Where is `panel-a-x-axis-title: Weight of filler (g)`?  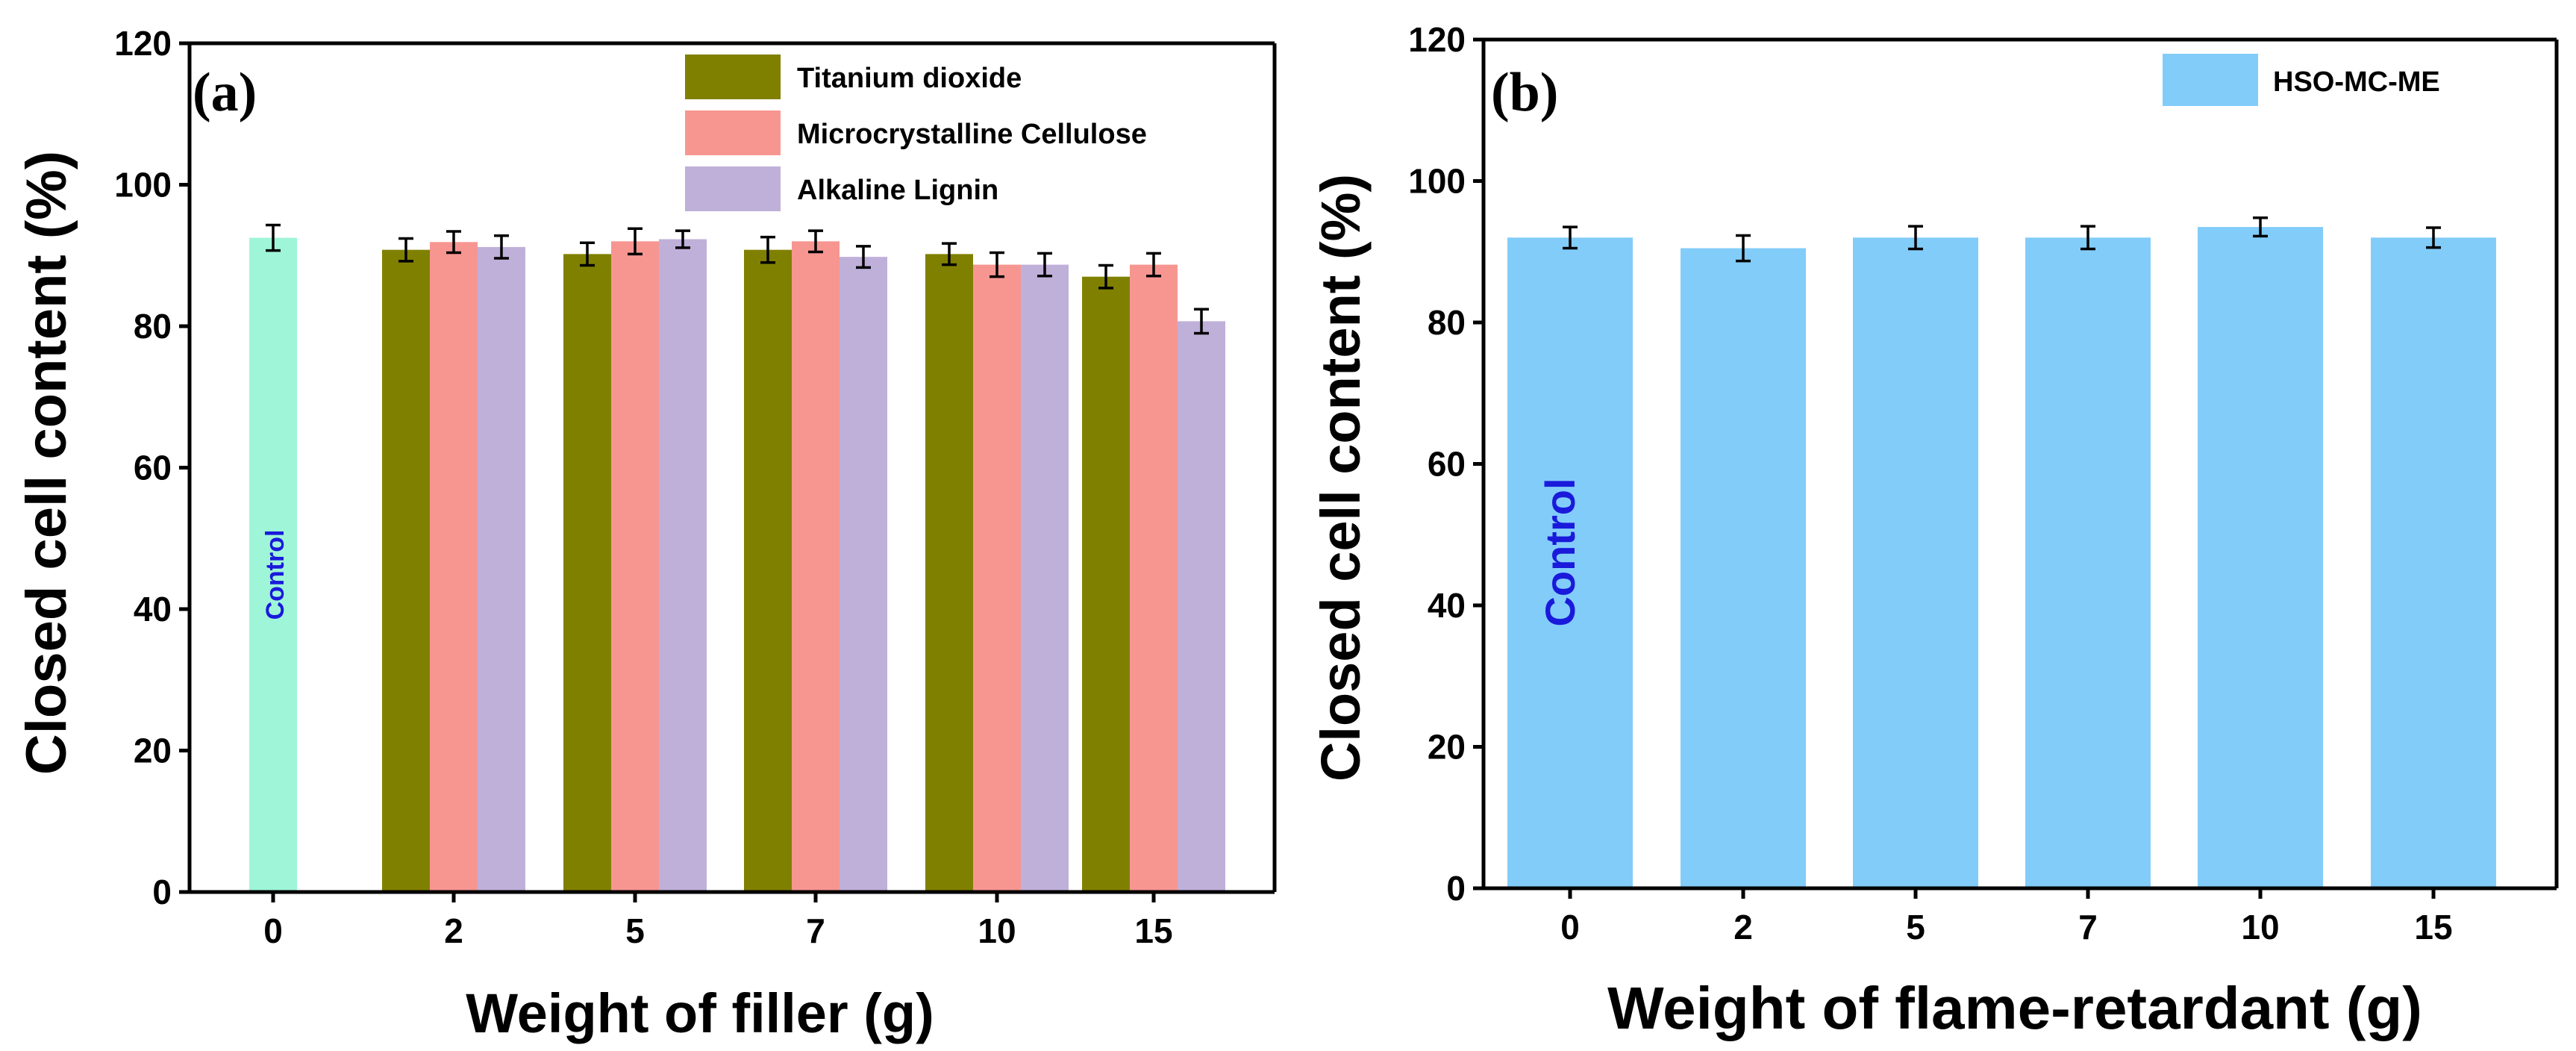
panel-a-x-axis-title: Weight of filler (g) is located at coordinates (700, 1013).